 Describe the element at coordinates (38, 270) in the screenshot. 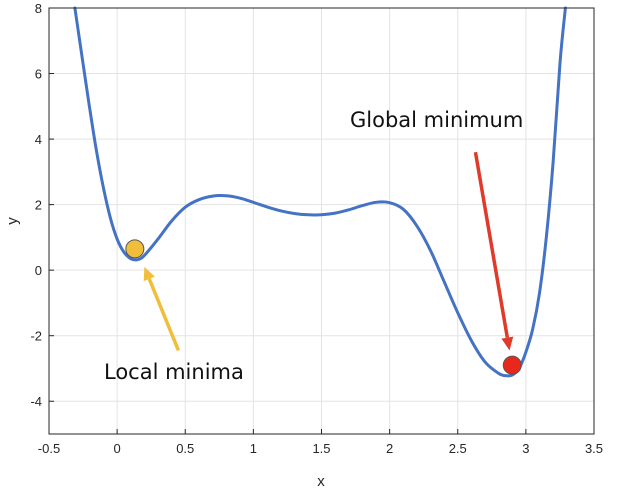

I see `y-tick-label: 0` at that location.